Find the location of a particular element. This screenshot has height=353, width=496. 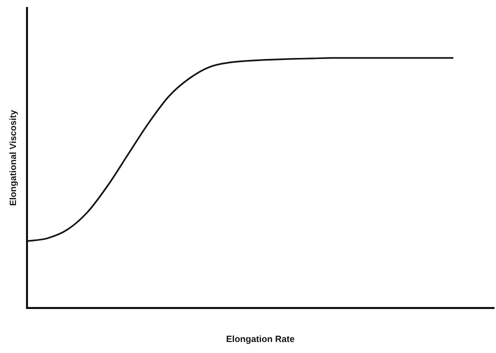

x-axis-title: Elongation Rate is located at coordinates (260, 339).